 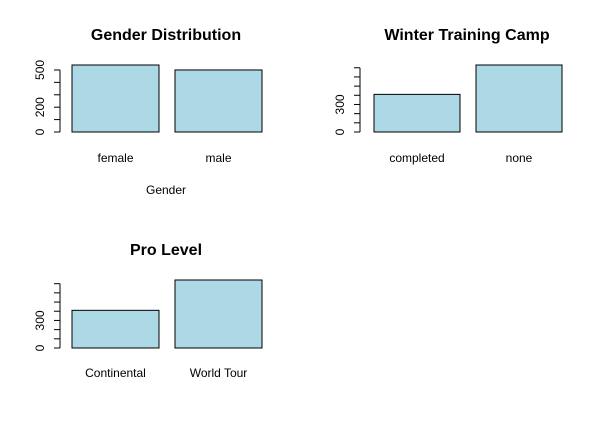 What do you see at coordinates (218, 158) in the screenshot?
I see `x-category-label: male` at bounding box center [218, 158].